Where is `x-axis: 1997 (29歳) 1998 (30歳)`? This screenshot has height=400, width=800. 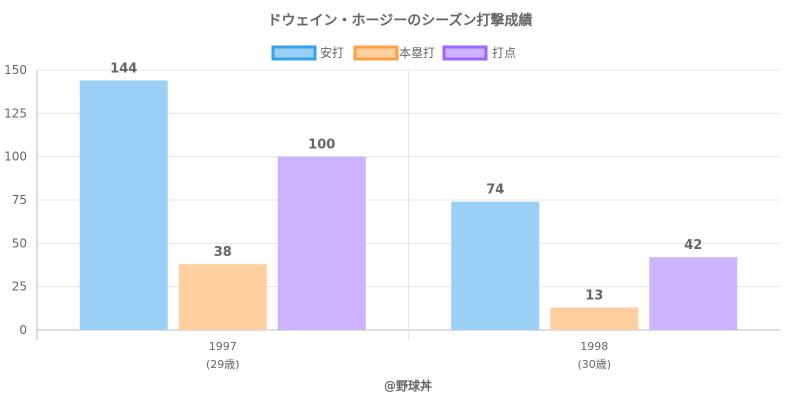
x-axis: 1997 (29歳) 1998 (30歳) is located at coordinates (408, 355).